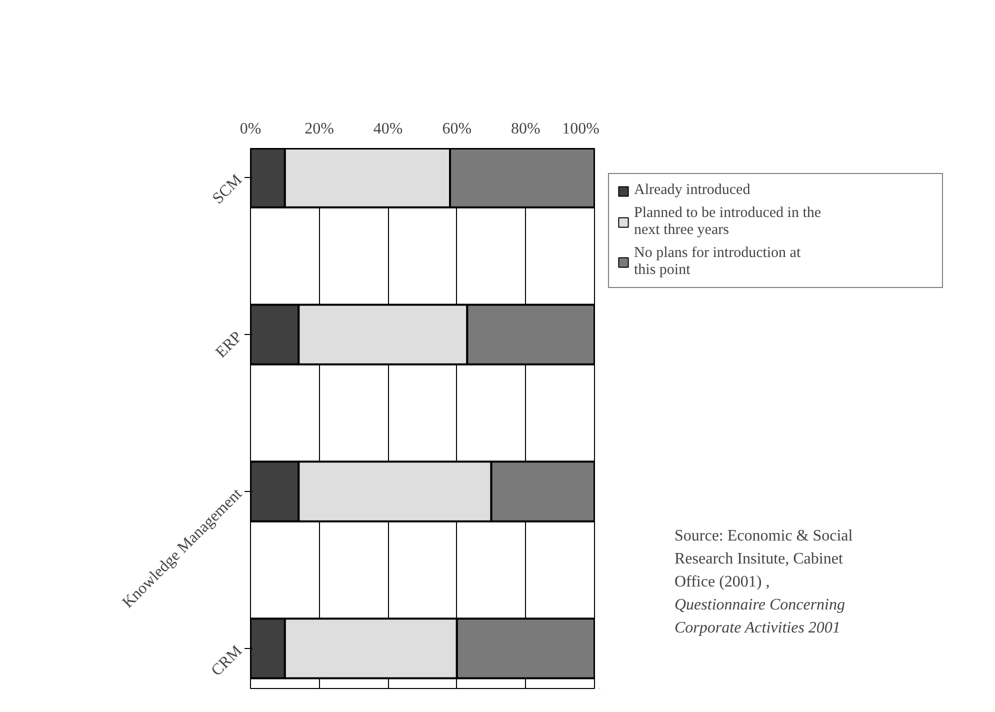 This screenshot has height=712, width=995. I want to click on legend-label: Planned to be introduced in the next three years, so click(728, 222).